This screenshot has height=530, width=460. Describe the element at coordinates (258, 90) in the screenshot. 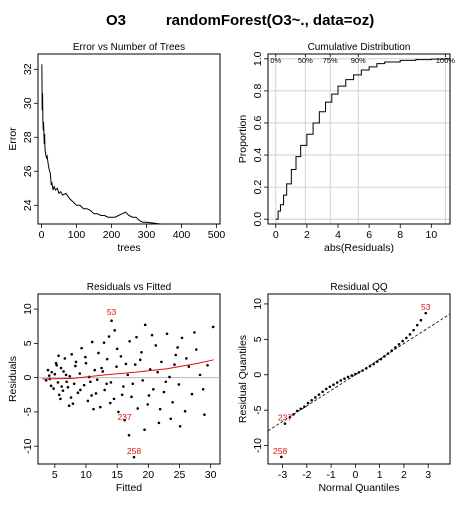

I see `cdf-y-tick-label-4: 0.8` at that location.